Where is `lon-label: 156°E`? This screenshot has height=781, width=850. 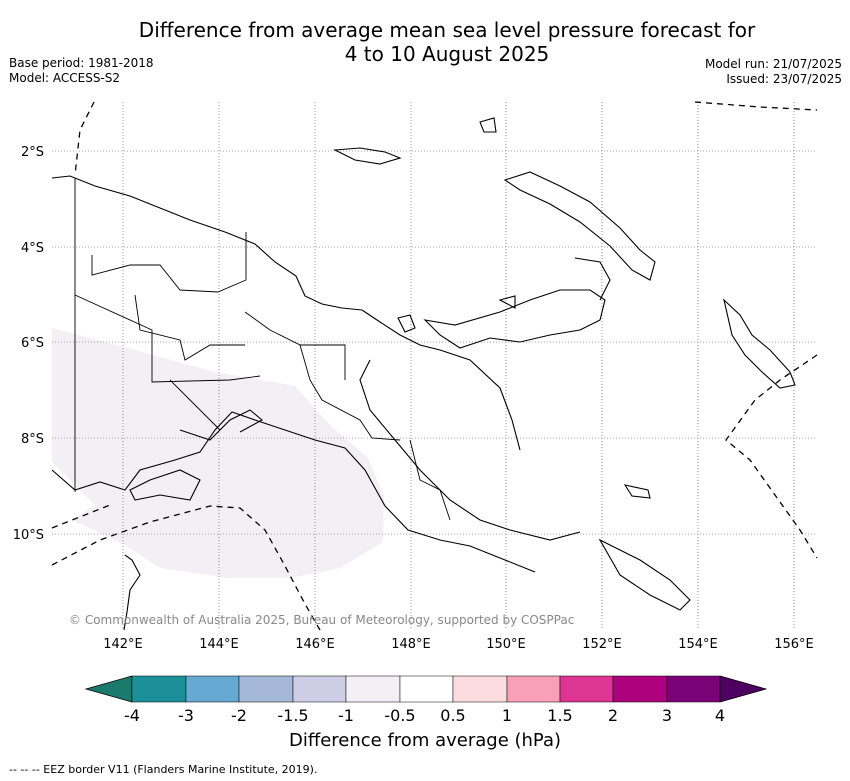 lon-label: 156°E is located at coordinates (794, 644).